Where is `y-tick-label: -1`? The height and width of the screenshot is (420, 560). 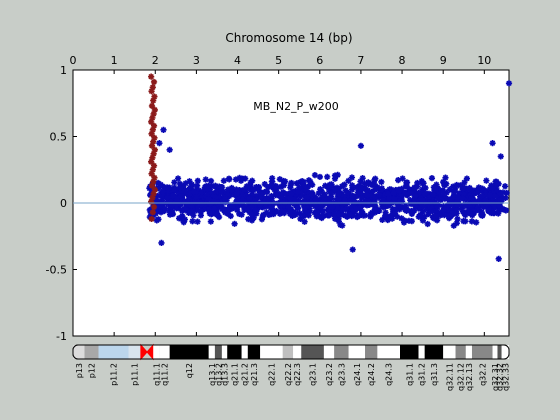 y-tick-label: -1 is located at coordinates (61, 336).